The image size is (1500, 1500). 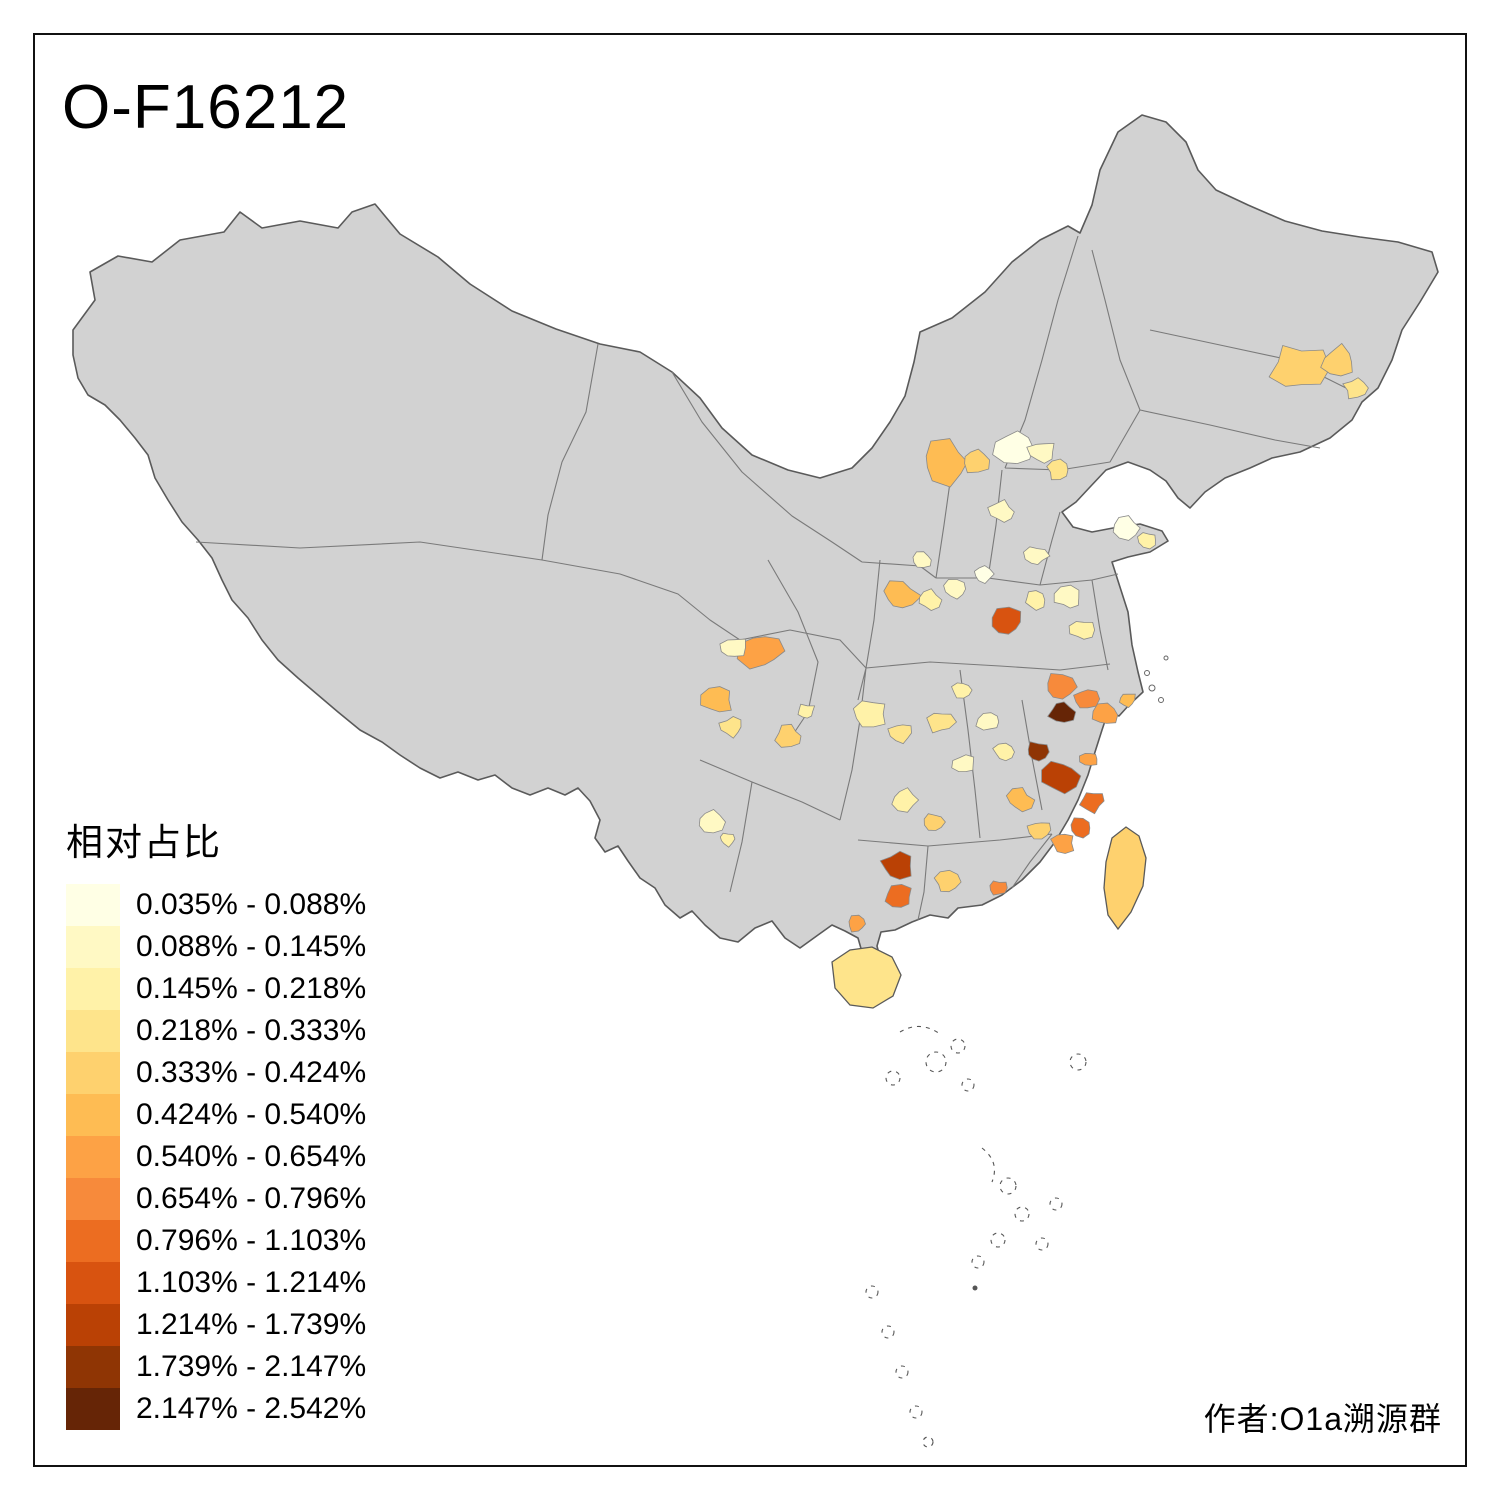 What do you see at coordinates (144, 842) in the screenshot?
I see `legend-title: 相对占比` at bounding box center [144, 842].